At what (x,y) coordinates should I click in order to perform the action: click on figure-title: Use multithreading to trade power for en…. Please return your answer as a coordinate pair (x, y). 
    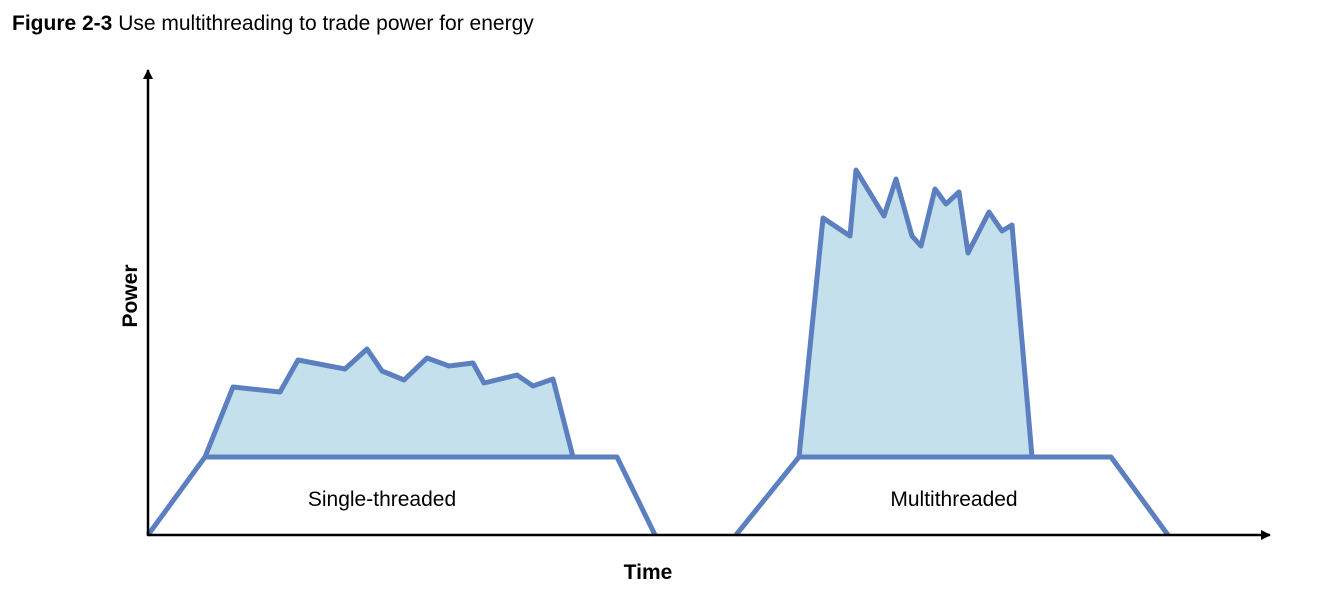
    Looking at the image, I should click on (326, 23).